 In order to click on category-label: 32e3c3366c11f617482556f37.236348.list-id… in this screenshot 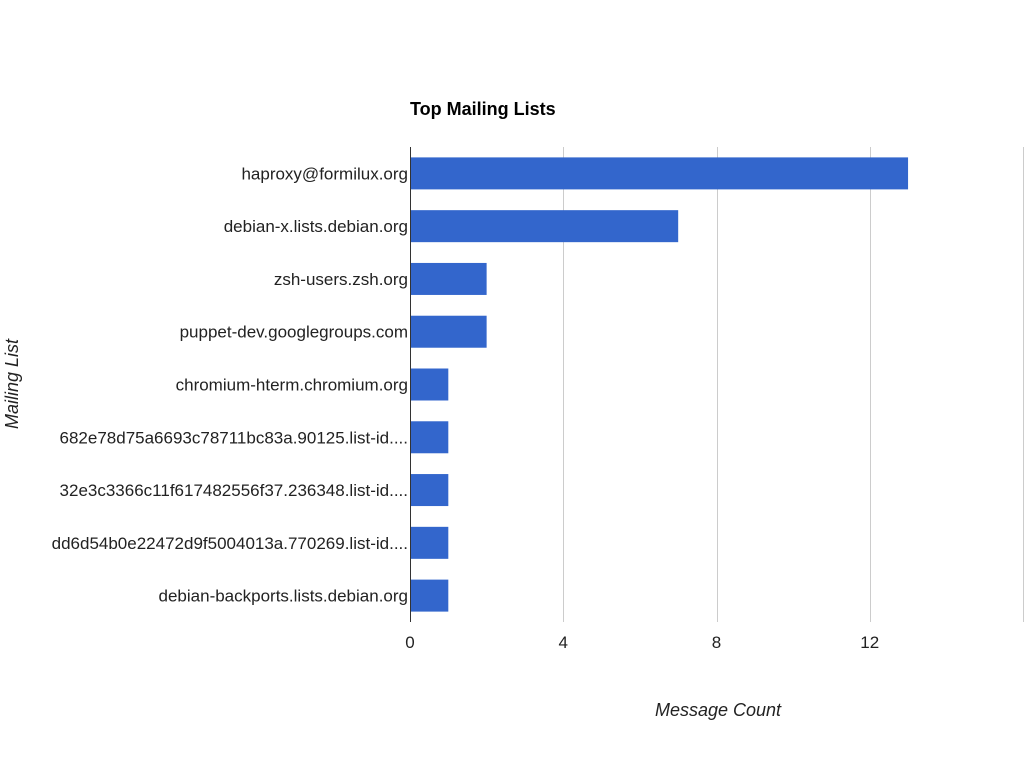, I will do `click(234, 490)`.